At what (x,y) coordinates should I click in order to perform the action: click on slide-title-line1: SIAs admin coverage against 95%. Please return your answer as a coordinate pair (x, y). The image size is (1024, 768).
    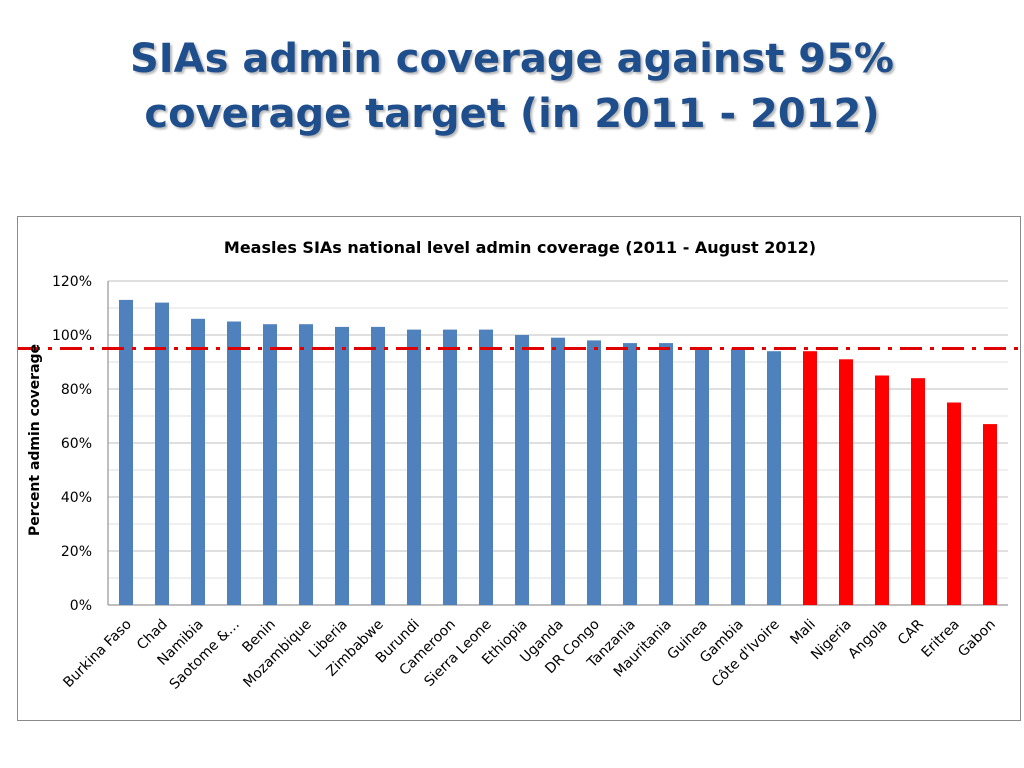
    Looking at the image, I should click on (511, 59).